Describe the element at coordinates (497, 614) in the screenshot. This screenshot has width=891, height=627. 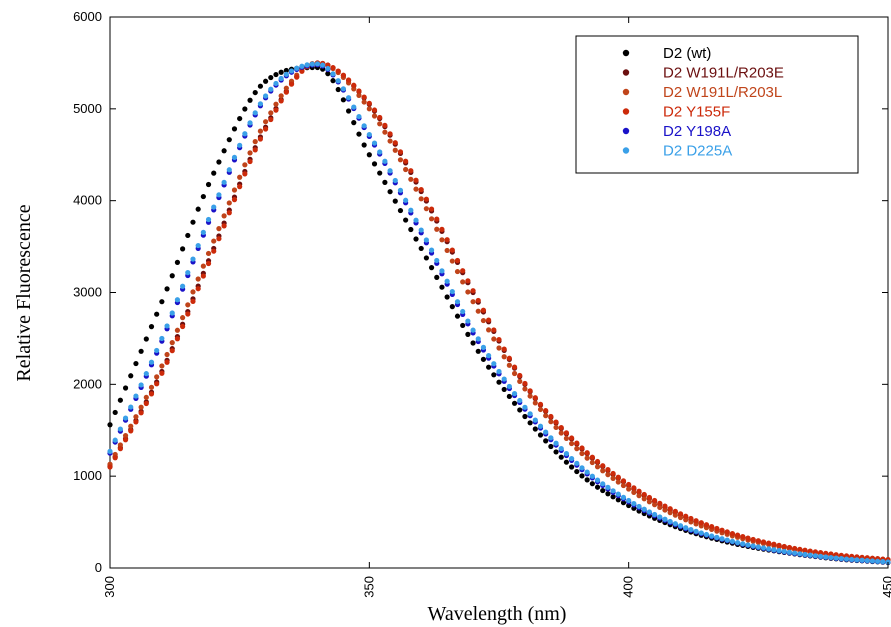
I see `x-axis-title: Wavelength (nm)` at that location.